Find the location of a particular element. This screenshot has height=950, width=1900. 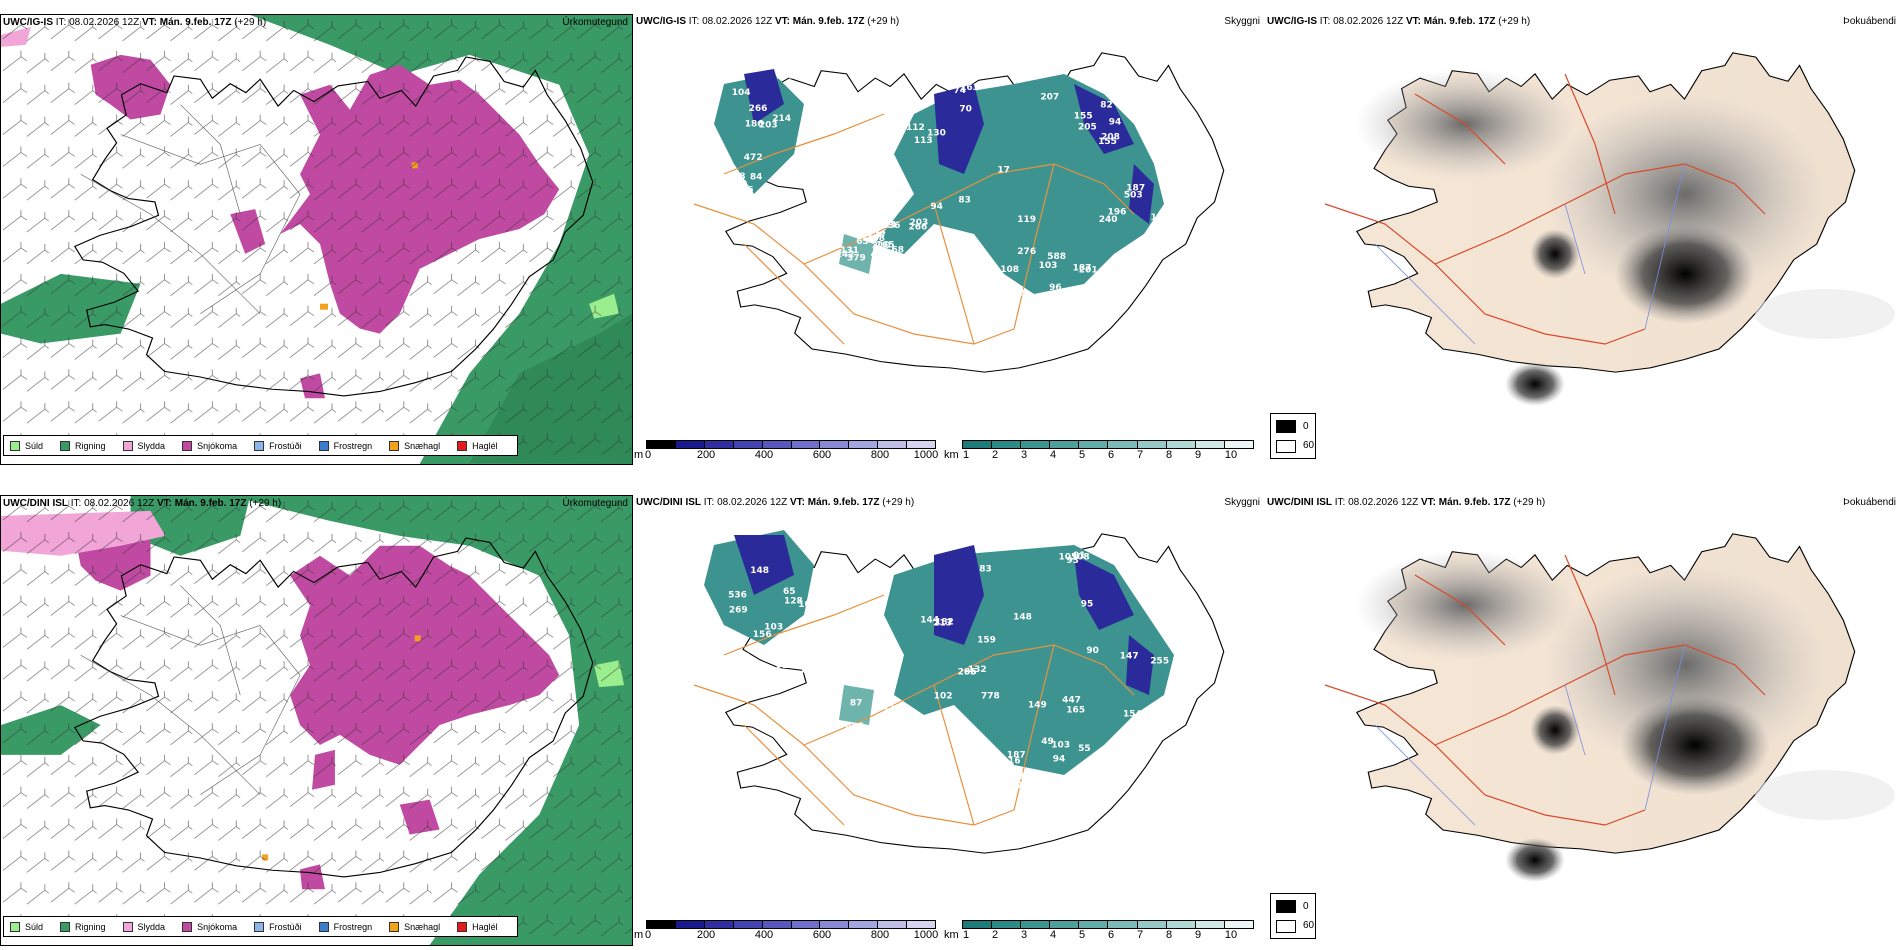

cloud-base-label: 119 is located at coordinates (1026, 220).